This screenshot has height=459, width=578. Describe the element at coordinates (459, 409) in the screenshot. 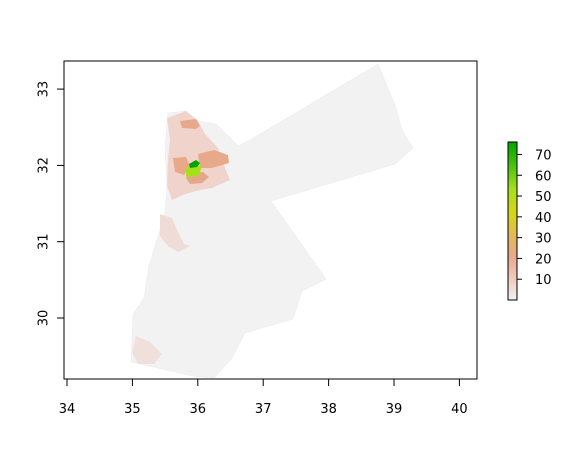

I see `x-tick-label: 40` at that location.